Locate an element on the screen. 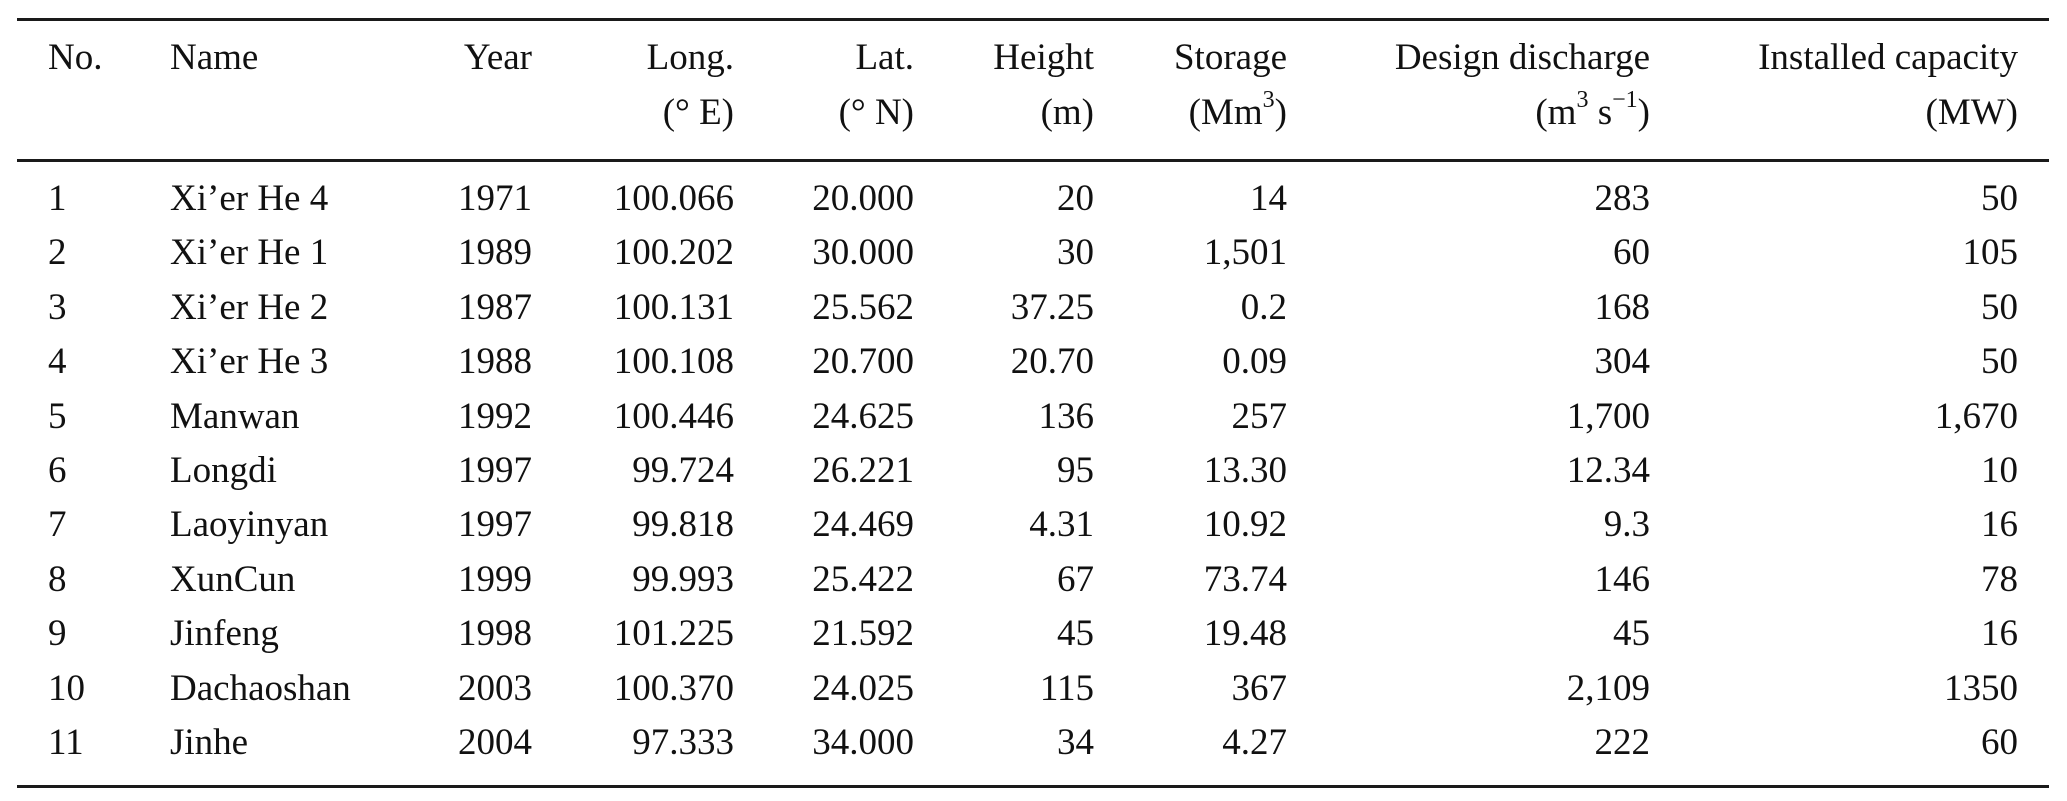 This screenshot has width=2067, height=801. cell-discharge: 9.3 is located at coordinates (1626, 525).